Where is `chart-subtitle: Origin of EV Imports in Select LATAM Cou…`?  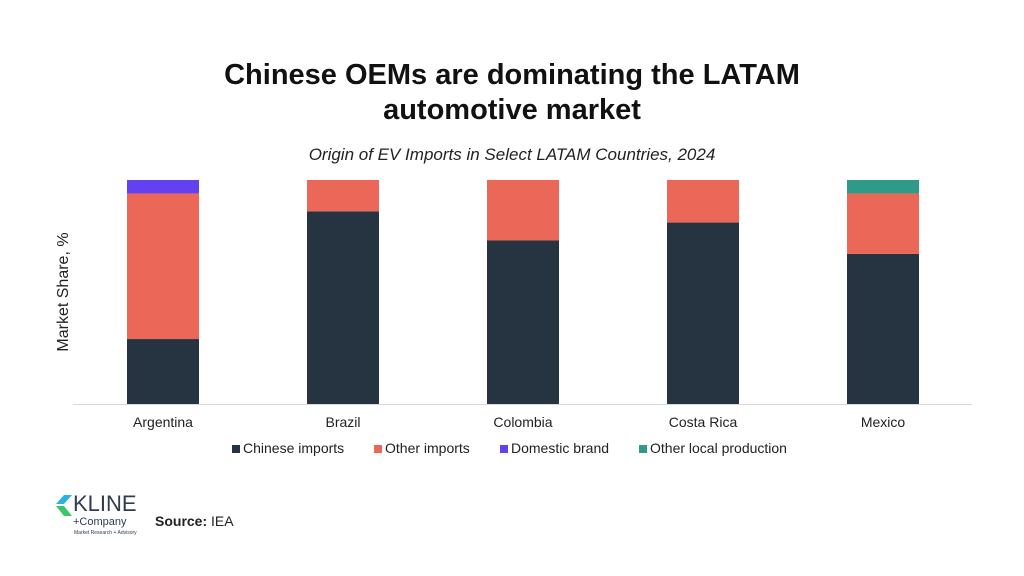 chart-subtitle: Origin of EV Imports in Select LATAM Cou… is located at coordinates (512, 154).